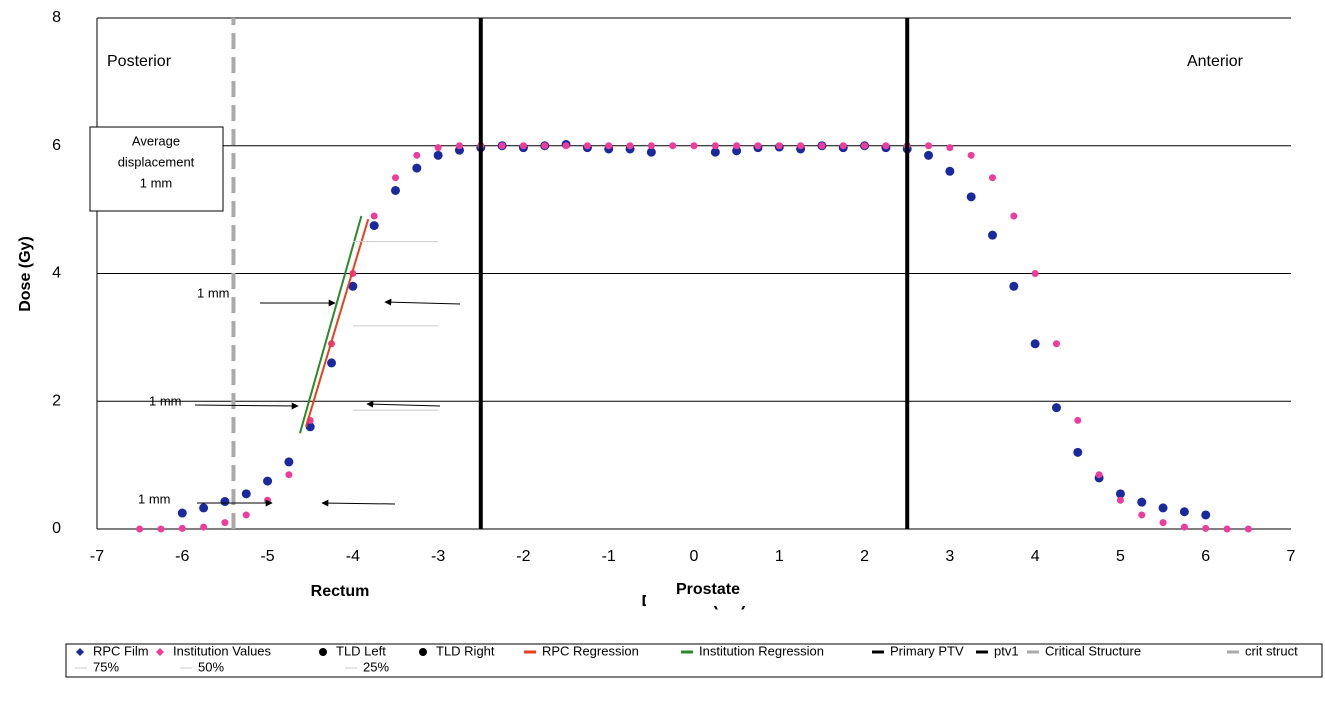 This screenshot has width=1325, height=710. Describe the element at coordinates (376, 666) in the screenshot. I see `legend-label: 25%` at that location.